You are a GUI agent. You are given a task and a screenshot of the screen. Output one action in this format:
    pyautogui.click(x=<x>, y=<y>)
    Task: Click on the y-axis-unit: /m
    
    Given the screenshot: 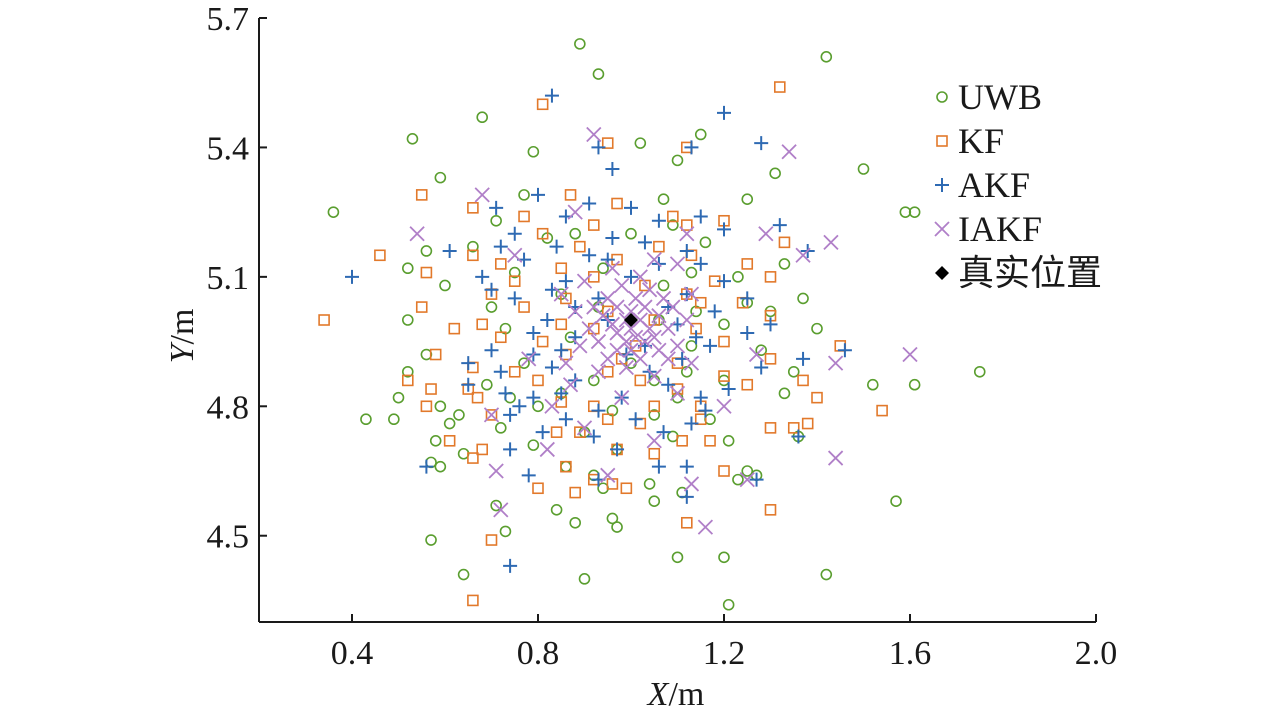 What is the action you would take?
    pyautogui.click(x=182, y=327)
    